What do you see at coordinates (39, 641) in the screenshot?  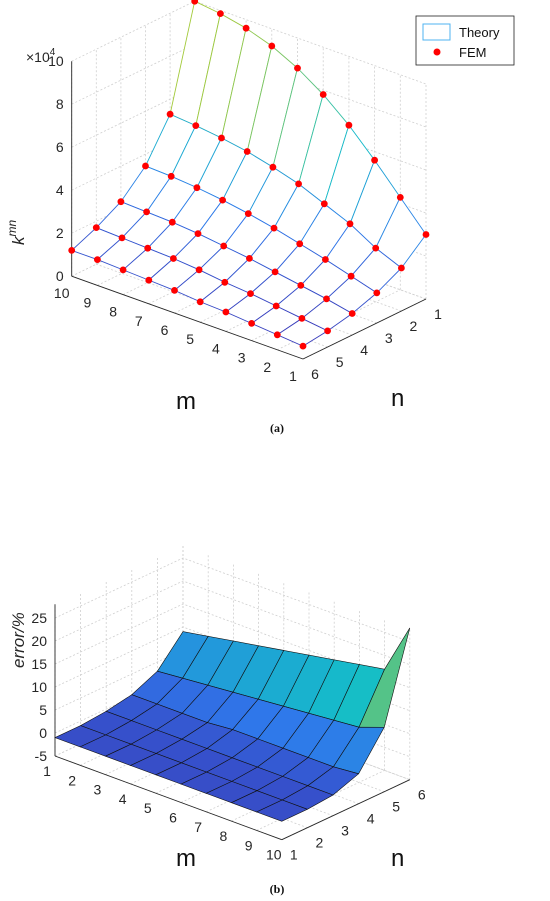 I see `z-tick-label: 20` at bounding box center [39, 641].